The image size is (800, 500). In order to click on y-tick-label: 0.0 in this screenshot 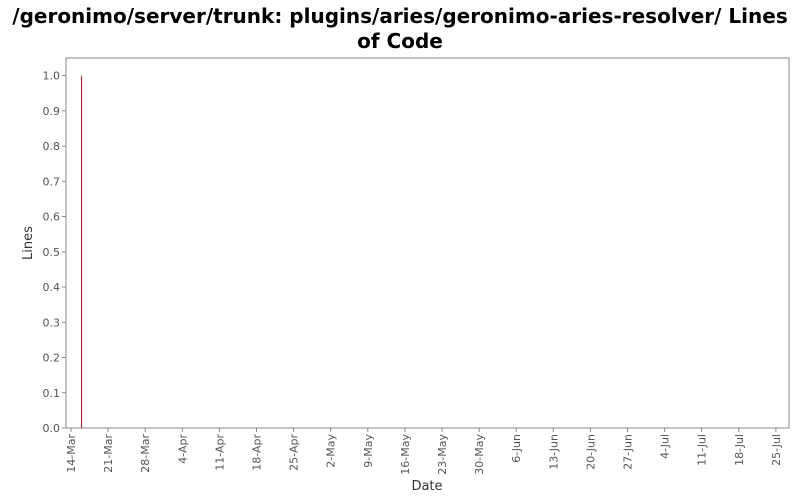, I will do `click(52, 428)`.